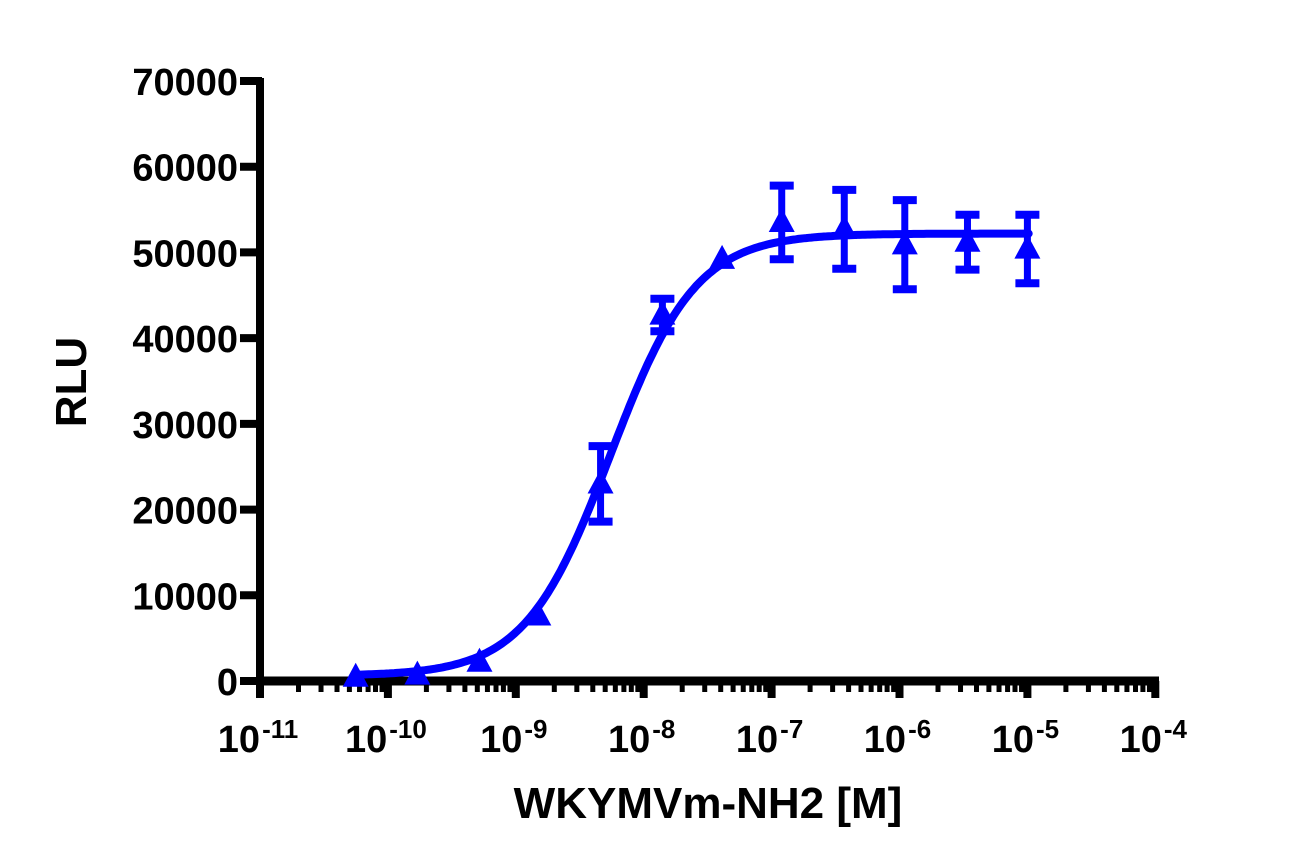 The width and height of the screenshot is (1297, 868). Describe the element at coordinates (185, 512) in the screenshot. I see `y-tick-label: 20000` at that location.